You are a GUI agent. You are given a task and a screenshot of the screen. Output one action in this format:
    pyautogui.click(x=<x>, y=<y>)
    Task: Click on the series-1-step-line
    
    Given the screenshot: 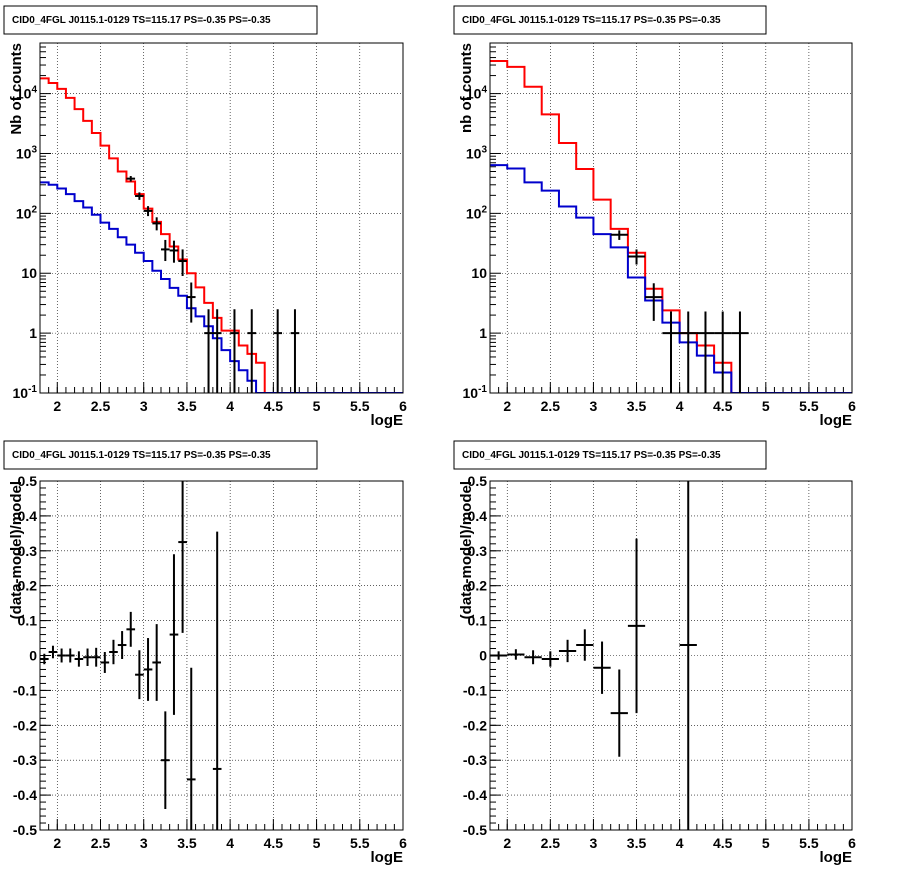 What is the action you would take?
    pyautogui.click(x=221, y=235)
    